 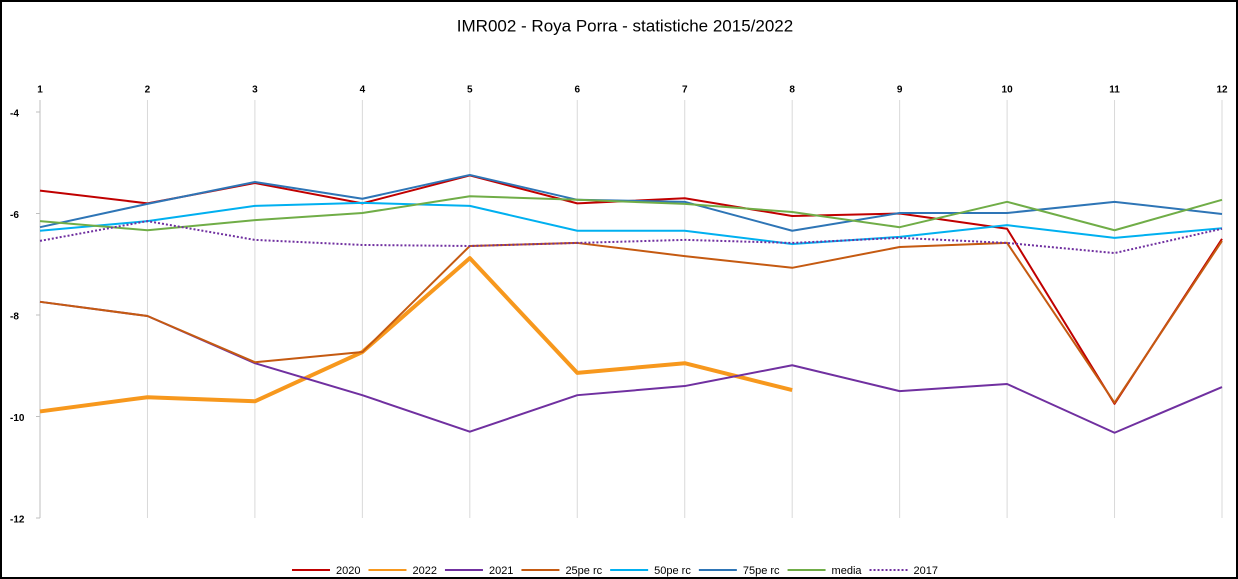 I want to click on x-tick-label: 1, so click(x=40, y=90).